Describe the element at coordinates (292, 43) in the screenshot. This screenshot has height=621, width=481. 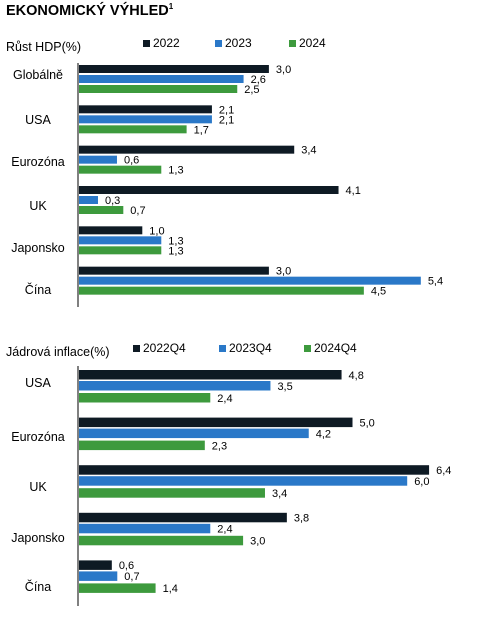
I see `gdp-legend-swatch-2024` at that location.